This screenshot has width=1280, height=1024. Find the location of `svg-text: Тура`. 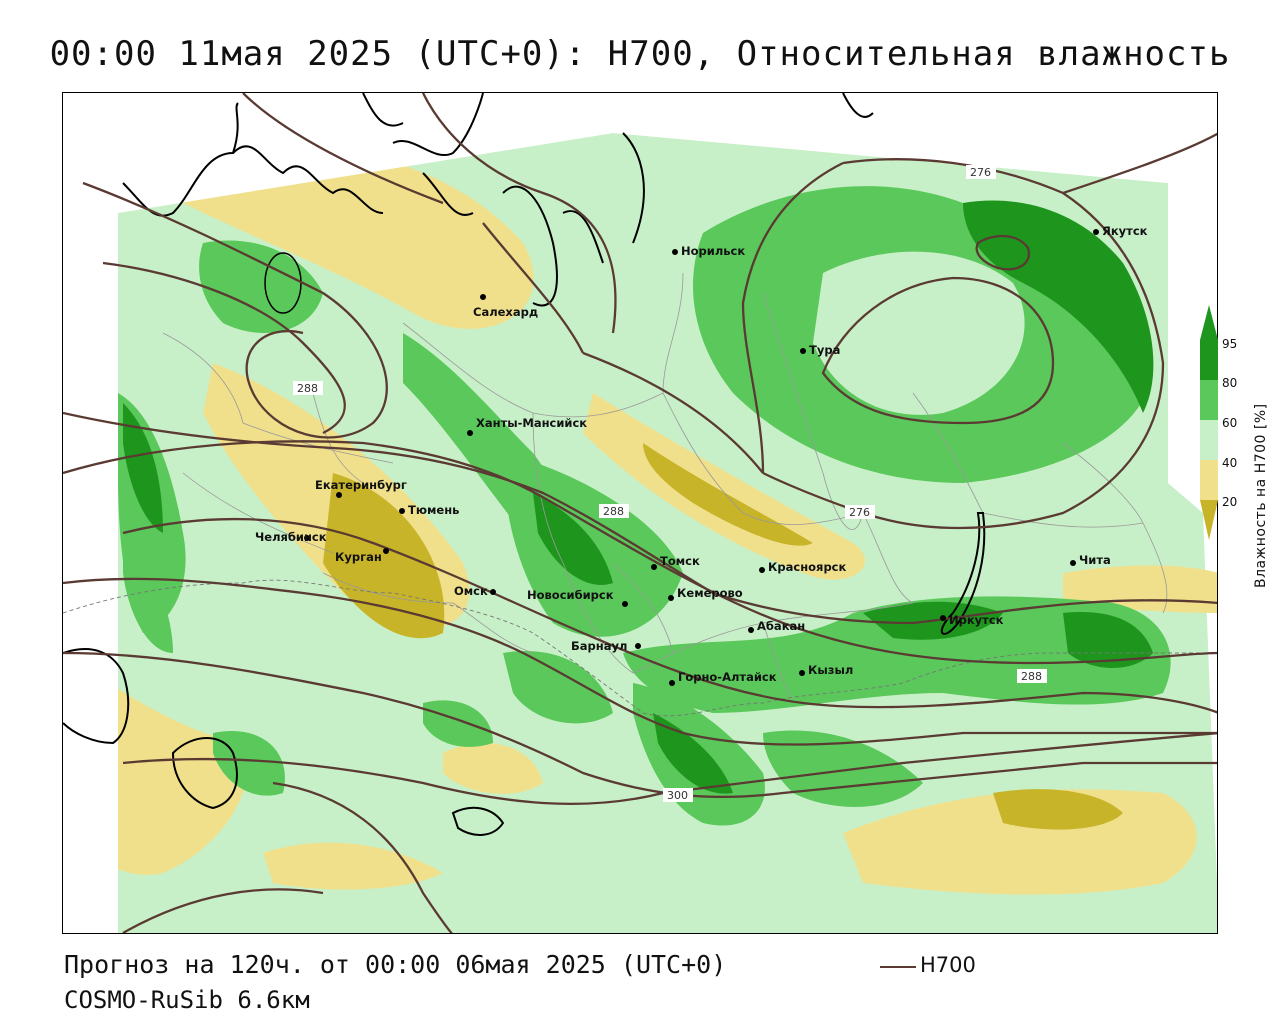

svg-text: Тура is located at coordinates (824, 350).